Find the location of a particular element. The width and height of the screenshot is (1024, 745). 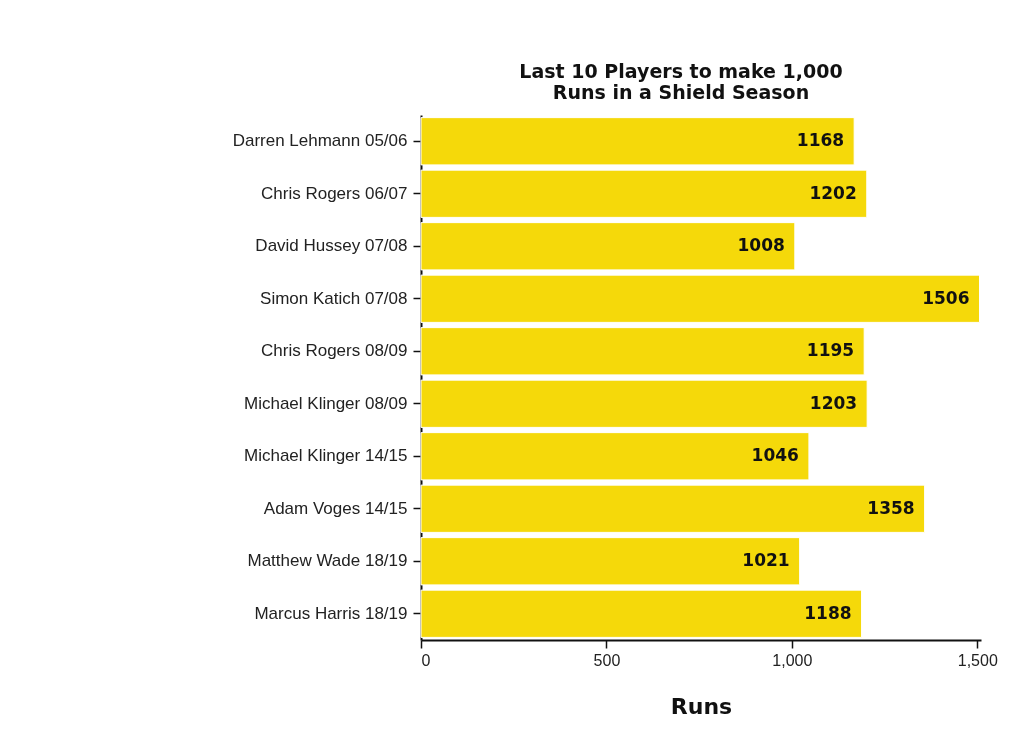

data-label: 1202 is located at coordinates (833, 192).